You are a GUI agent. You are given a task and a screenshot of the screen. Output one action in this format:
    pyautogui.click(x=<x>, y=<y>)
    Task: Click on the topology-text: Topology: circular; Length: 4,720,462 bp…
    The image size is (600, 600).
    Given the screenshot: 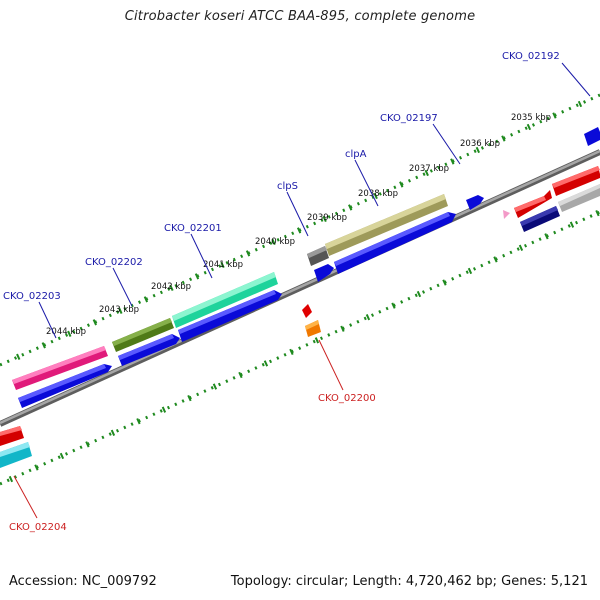 What is the action you would take?
    pyautogui.click(x=409, y=581)
    